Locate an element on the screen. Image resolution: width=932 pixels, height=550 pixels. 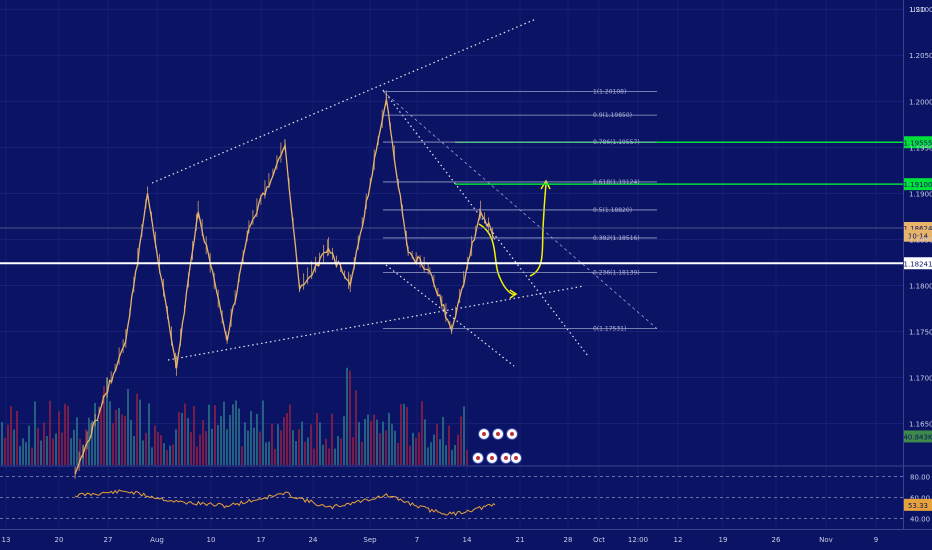
time-tick-label: 10 is located at coordinates (211, 540).